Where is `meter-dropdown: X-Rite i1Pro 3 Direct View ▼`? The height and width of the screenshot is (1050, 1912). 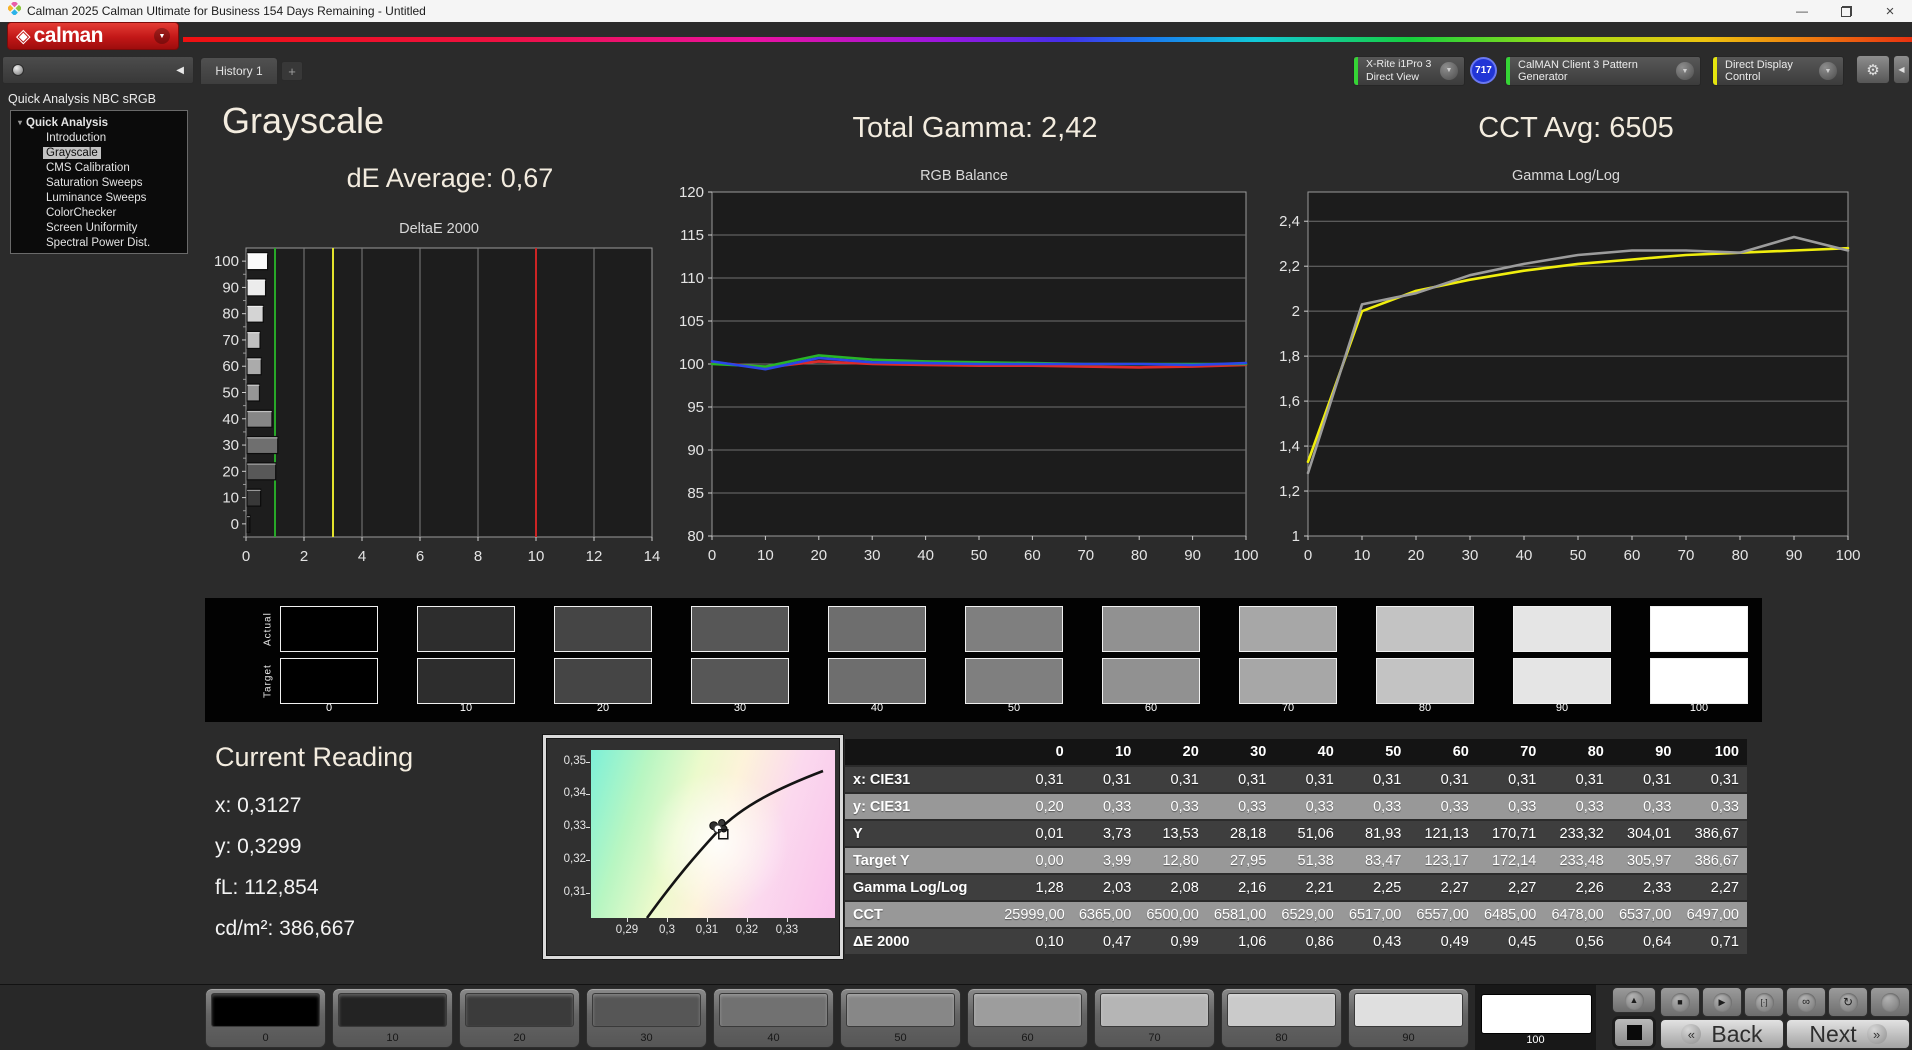 meter-dropdown: X-Rite i1Pro 3 Direct View ▼ is located at coordinates (1409, 71).